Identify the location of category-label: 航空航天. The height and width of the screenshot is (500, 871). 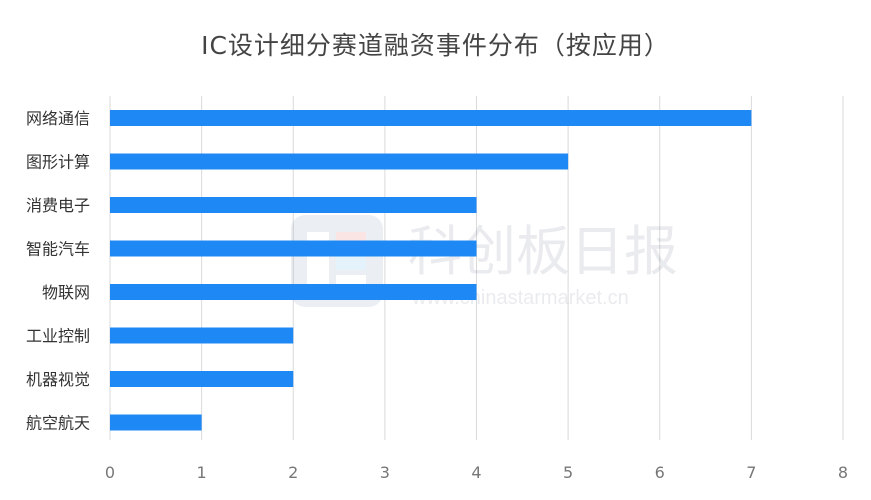
(58, 423).